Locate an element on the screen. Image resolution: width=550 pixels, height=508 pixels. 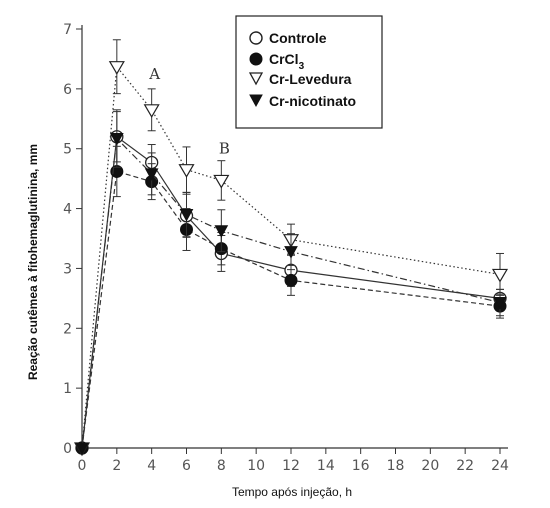
legend: Controle CrCl3 Cr-Levedura Cr-nicotinato is located at coordinates (309, 72).